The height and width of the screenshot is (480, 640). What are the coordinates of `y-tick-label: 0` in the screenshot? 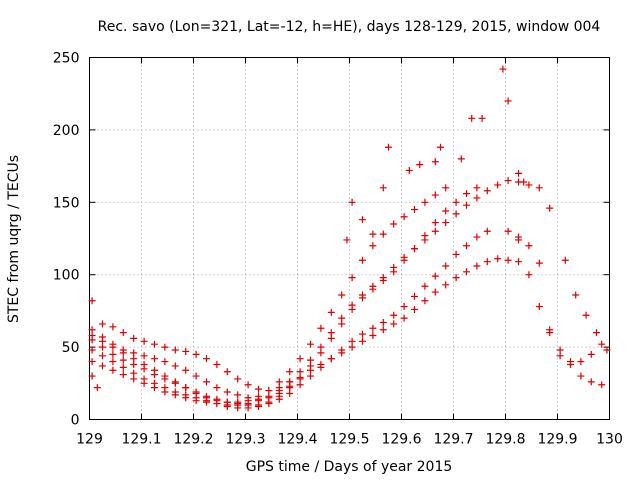 It's located at (75, 421).